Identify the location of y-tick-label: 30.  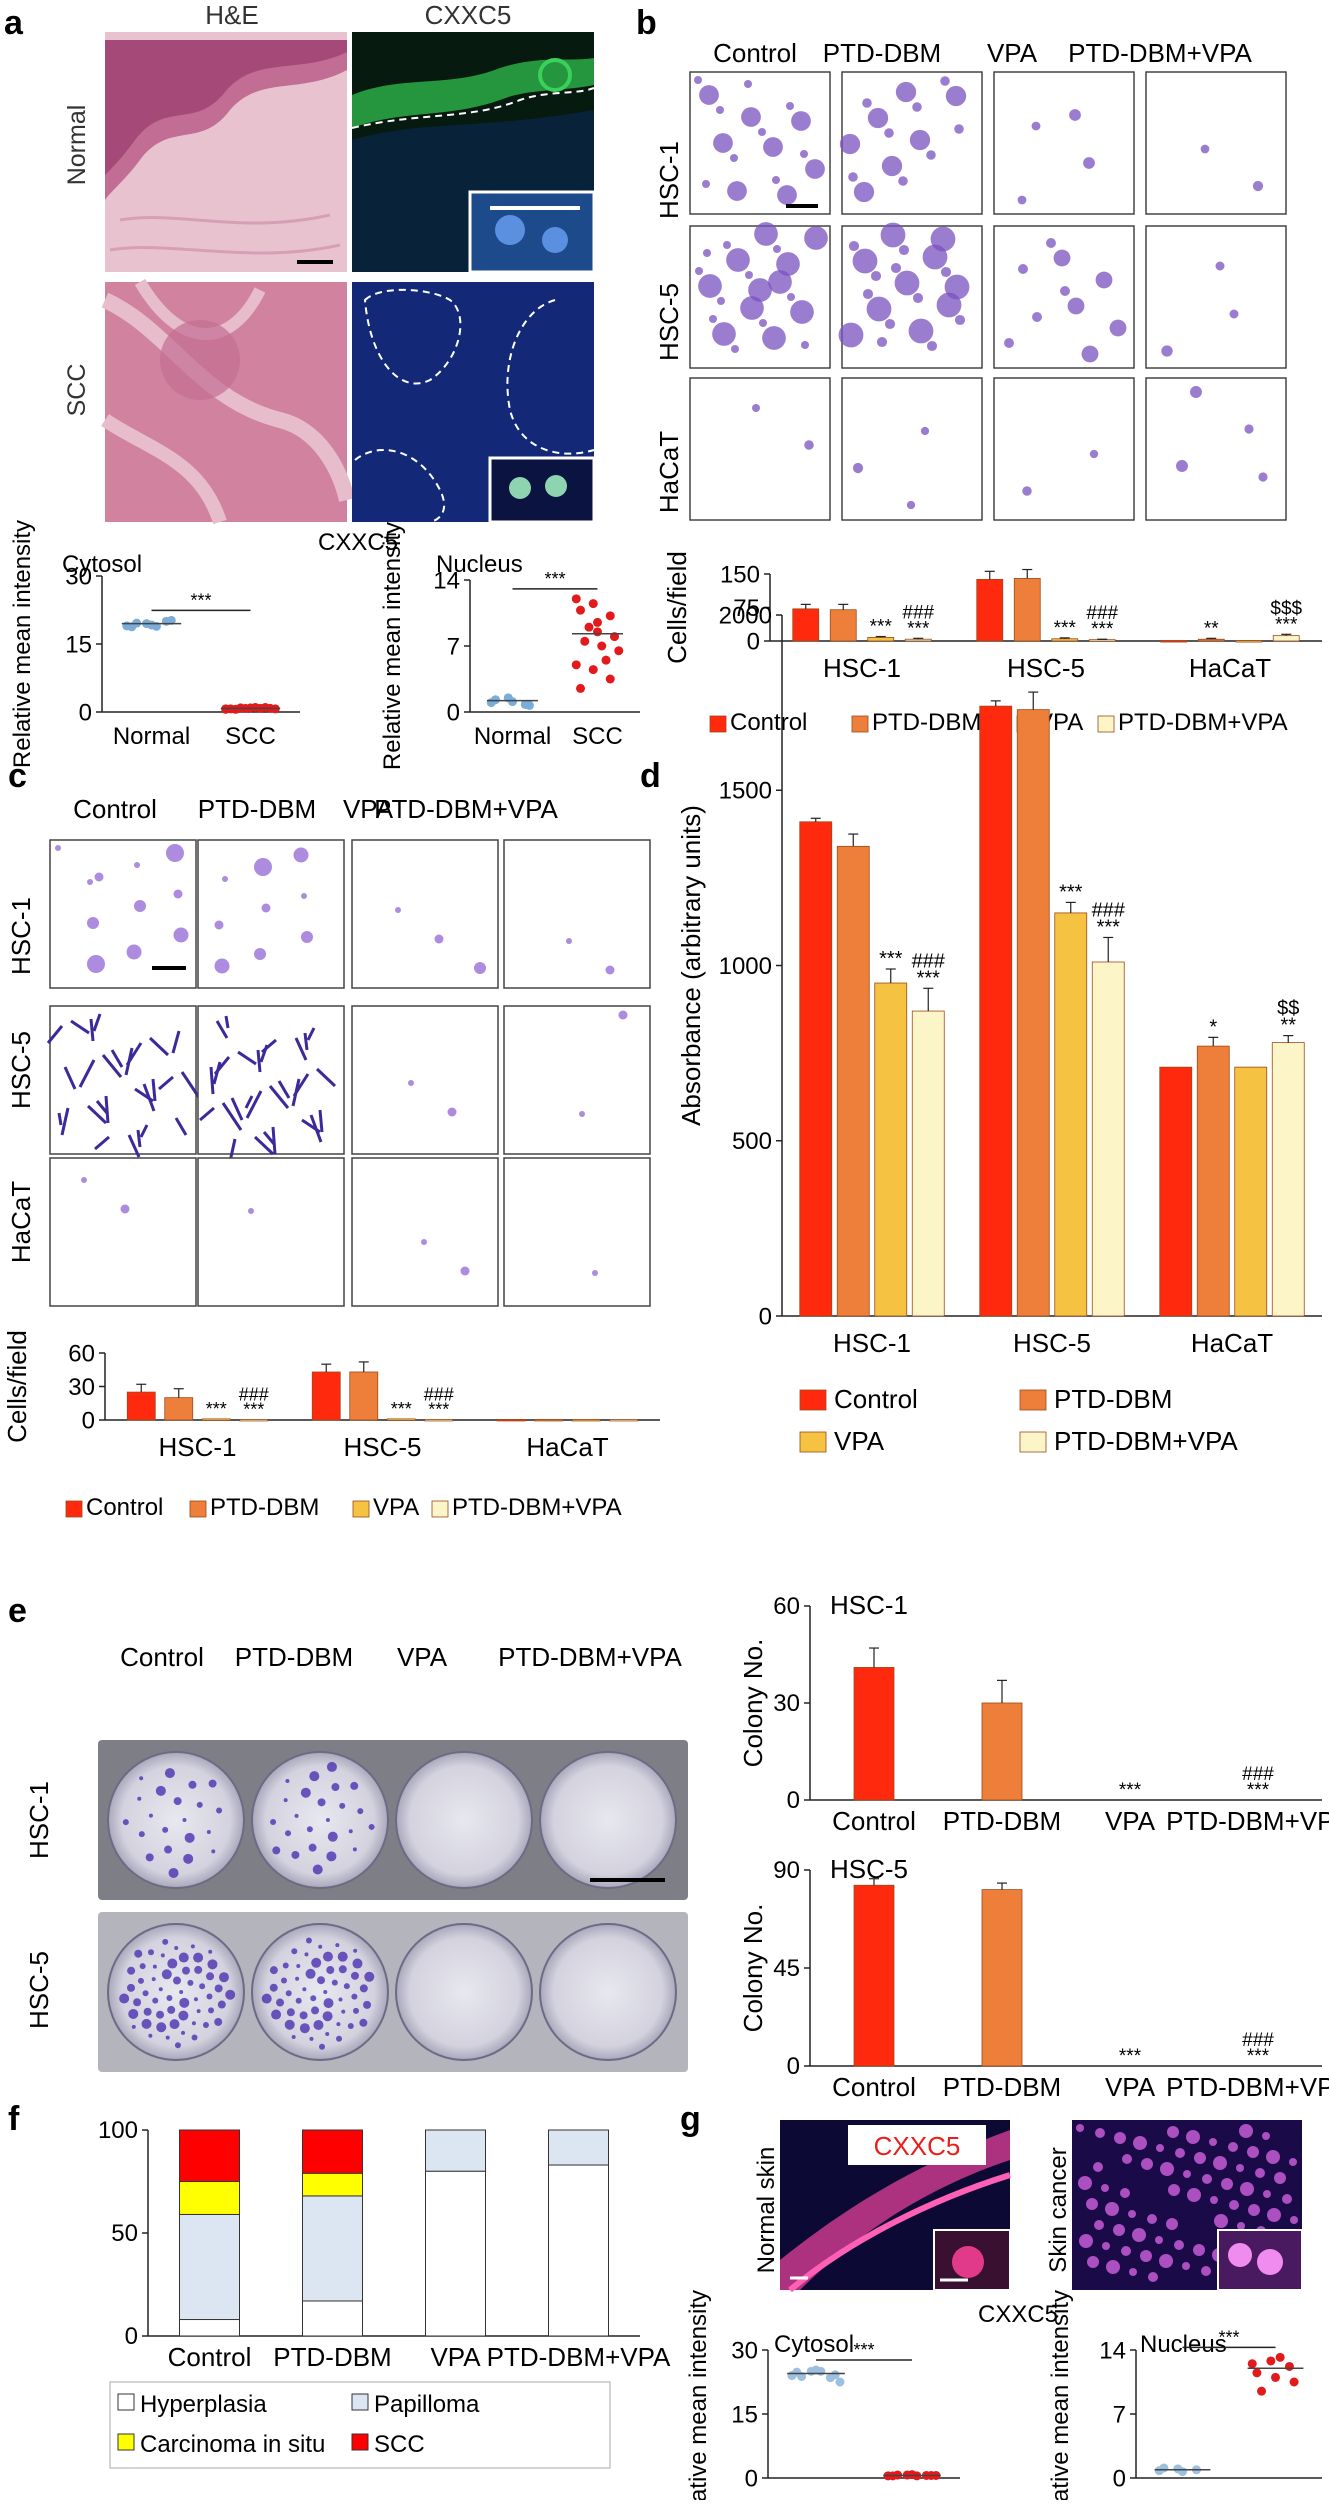
(744, 2350).